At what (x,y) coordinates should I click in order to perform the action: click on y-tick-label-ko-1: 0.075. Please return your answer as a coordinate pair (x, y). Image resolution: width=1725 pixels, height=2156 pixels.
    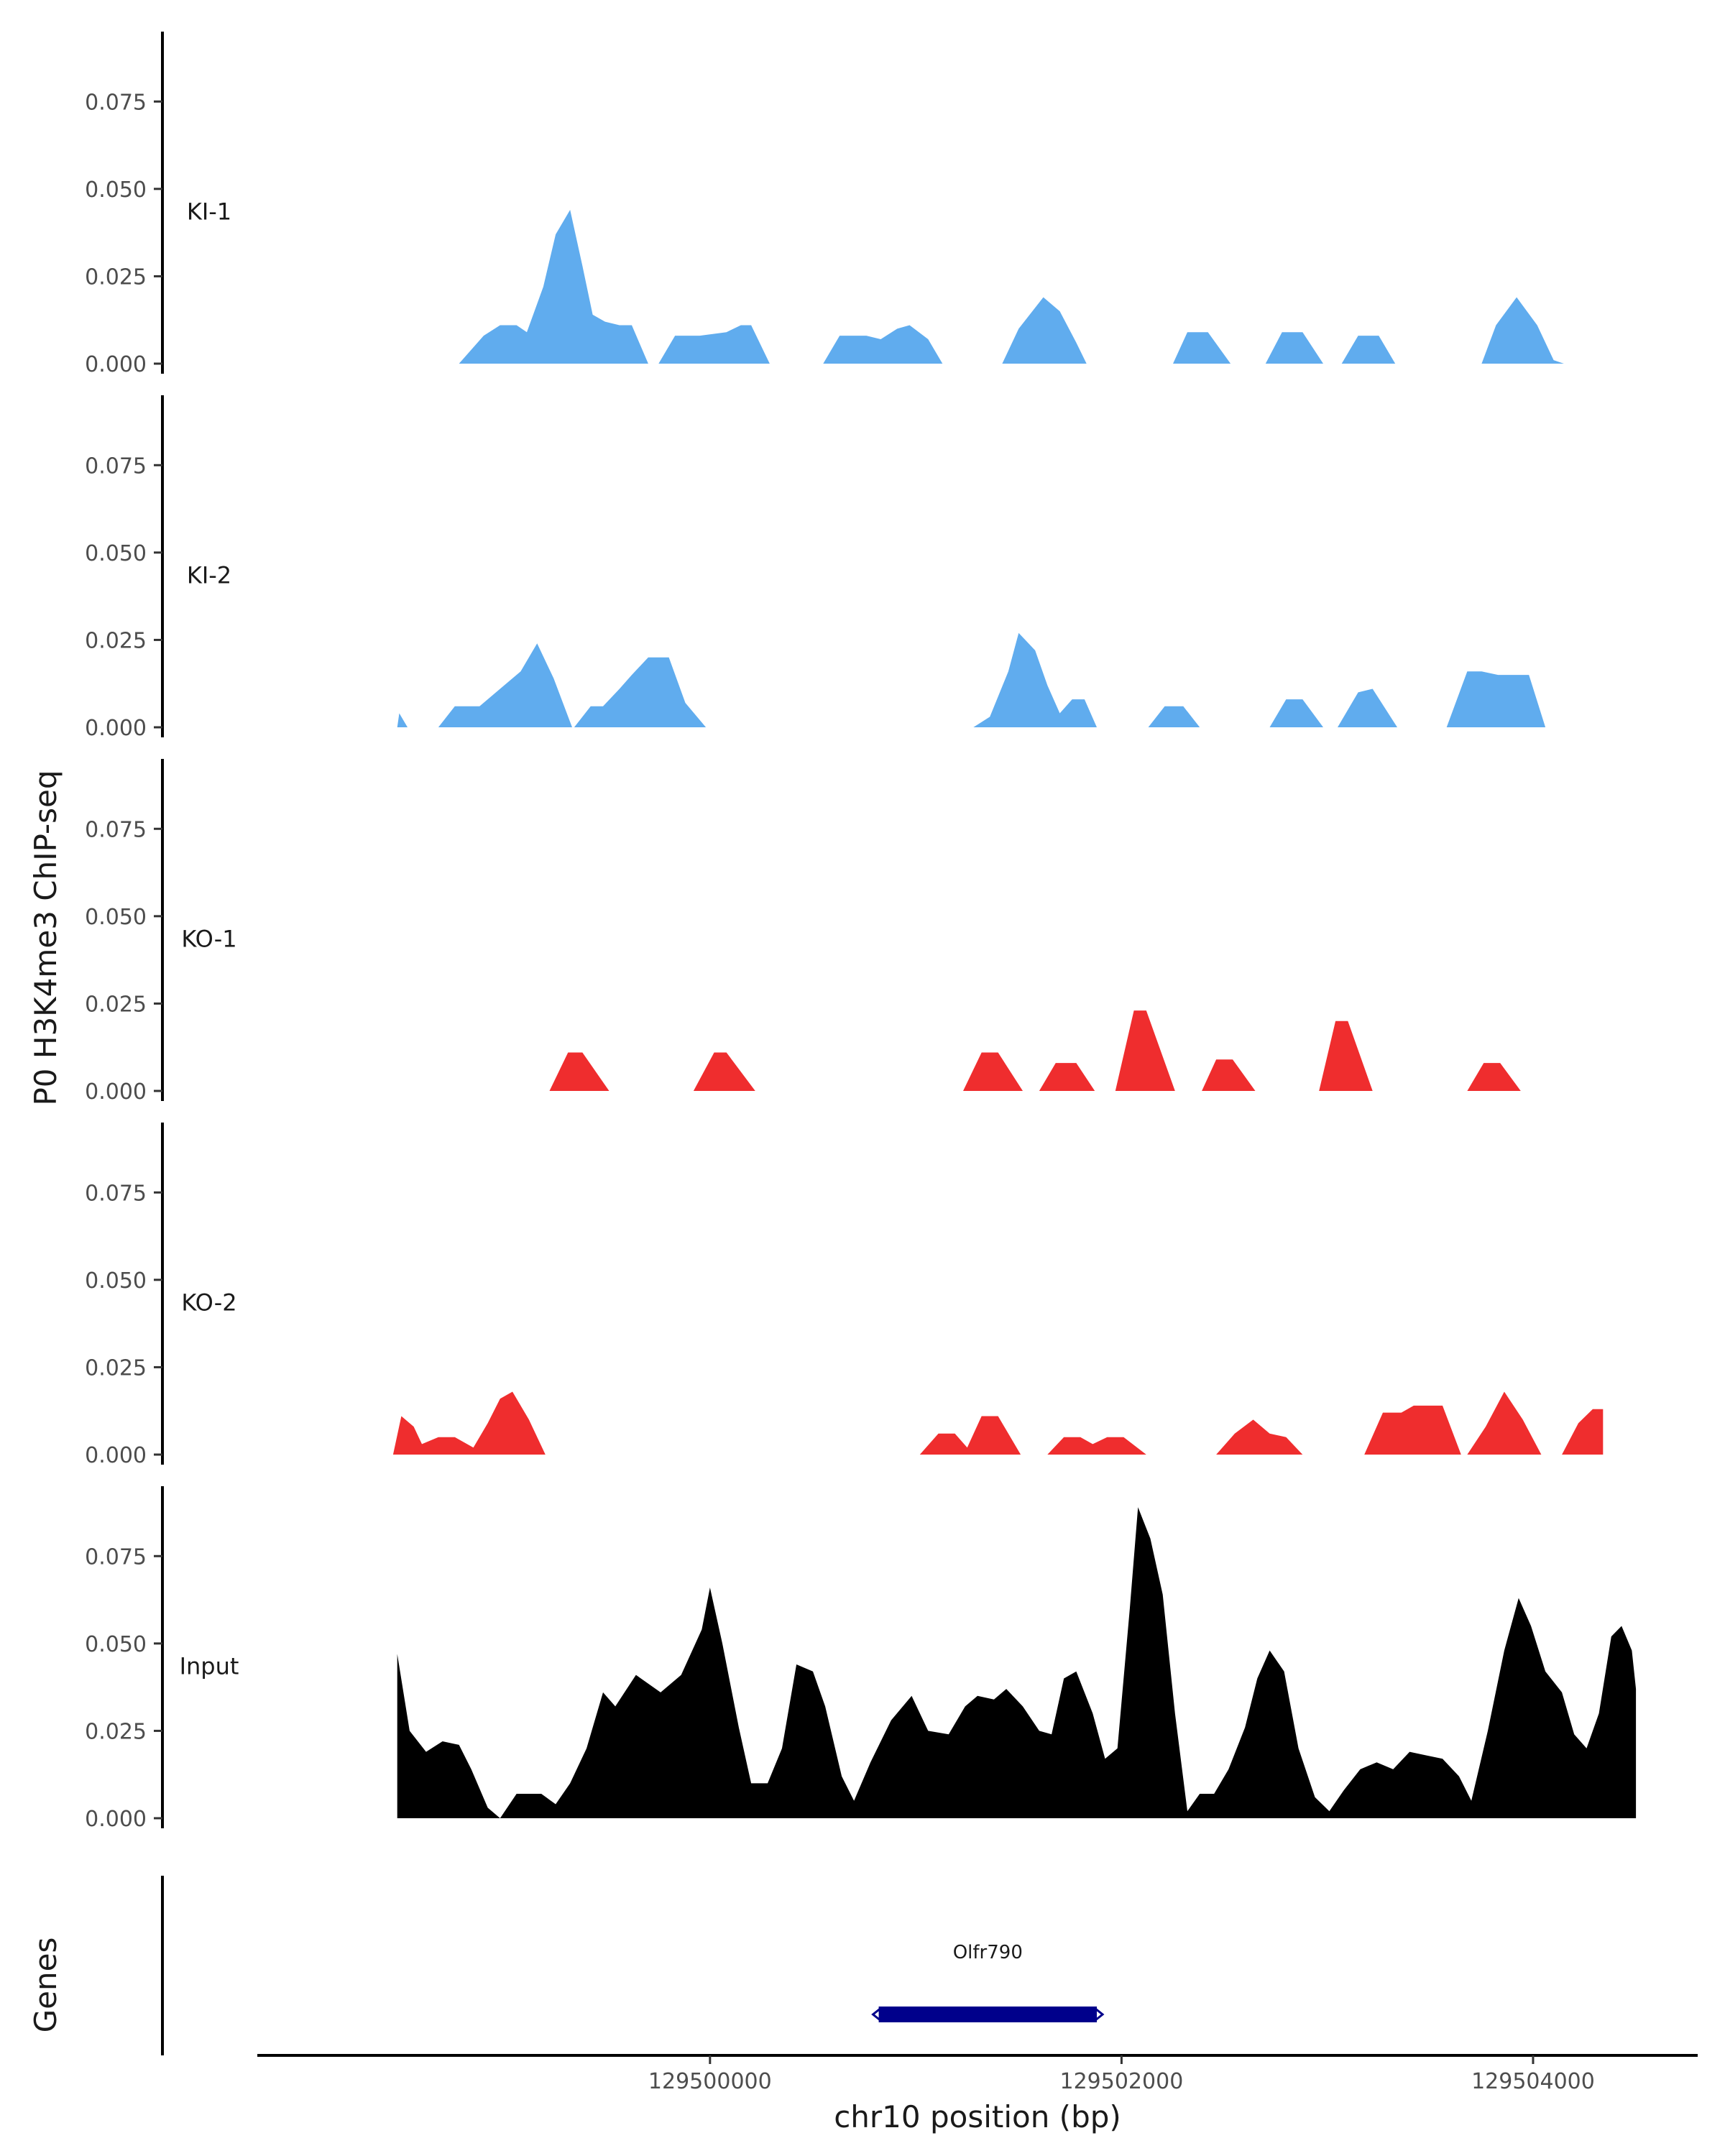
    Looking at the image, I should click on (116, 829).